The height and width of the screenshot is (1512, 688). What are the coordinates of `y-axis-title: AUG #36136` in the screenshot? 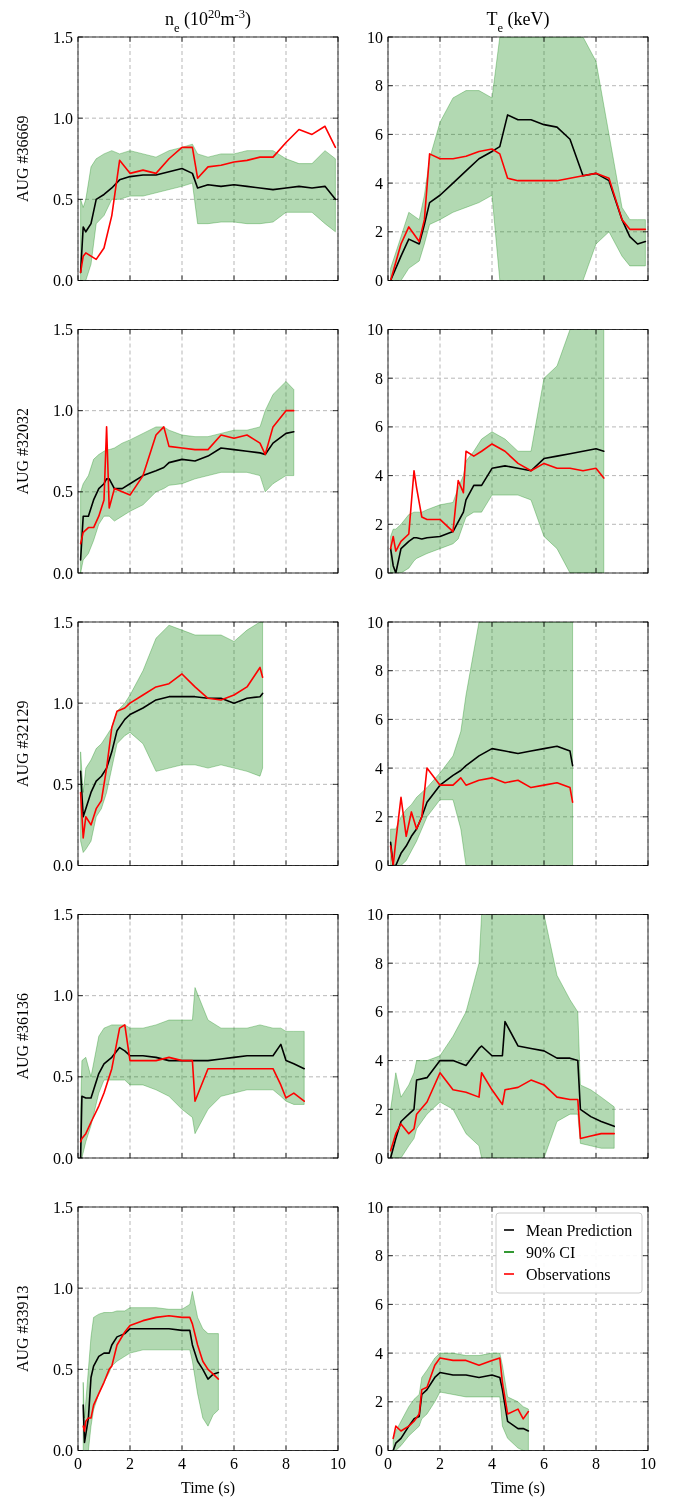 It's located at (22, 1036).